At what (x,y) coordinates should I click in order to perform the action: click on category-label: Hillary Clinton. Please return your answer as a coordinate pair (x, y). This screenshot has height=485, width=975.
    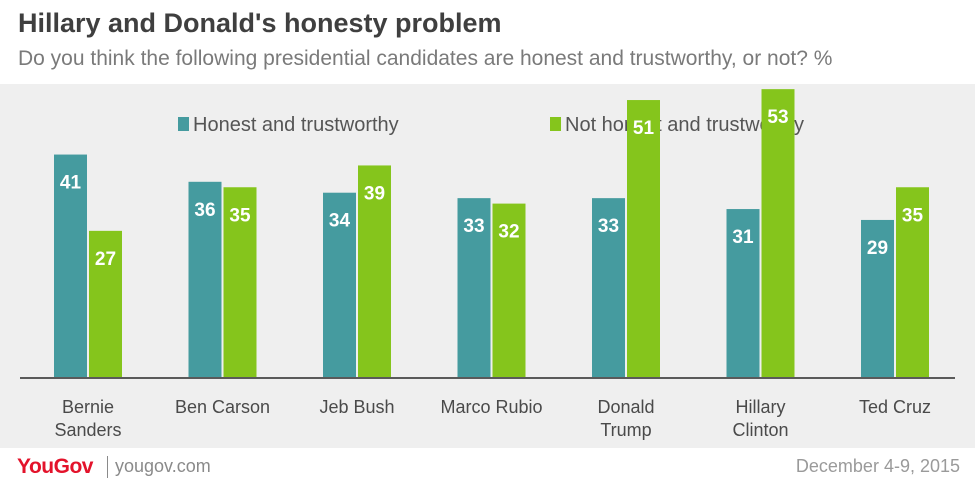
    Looking at the image, I should click on (760, 418).